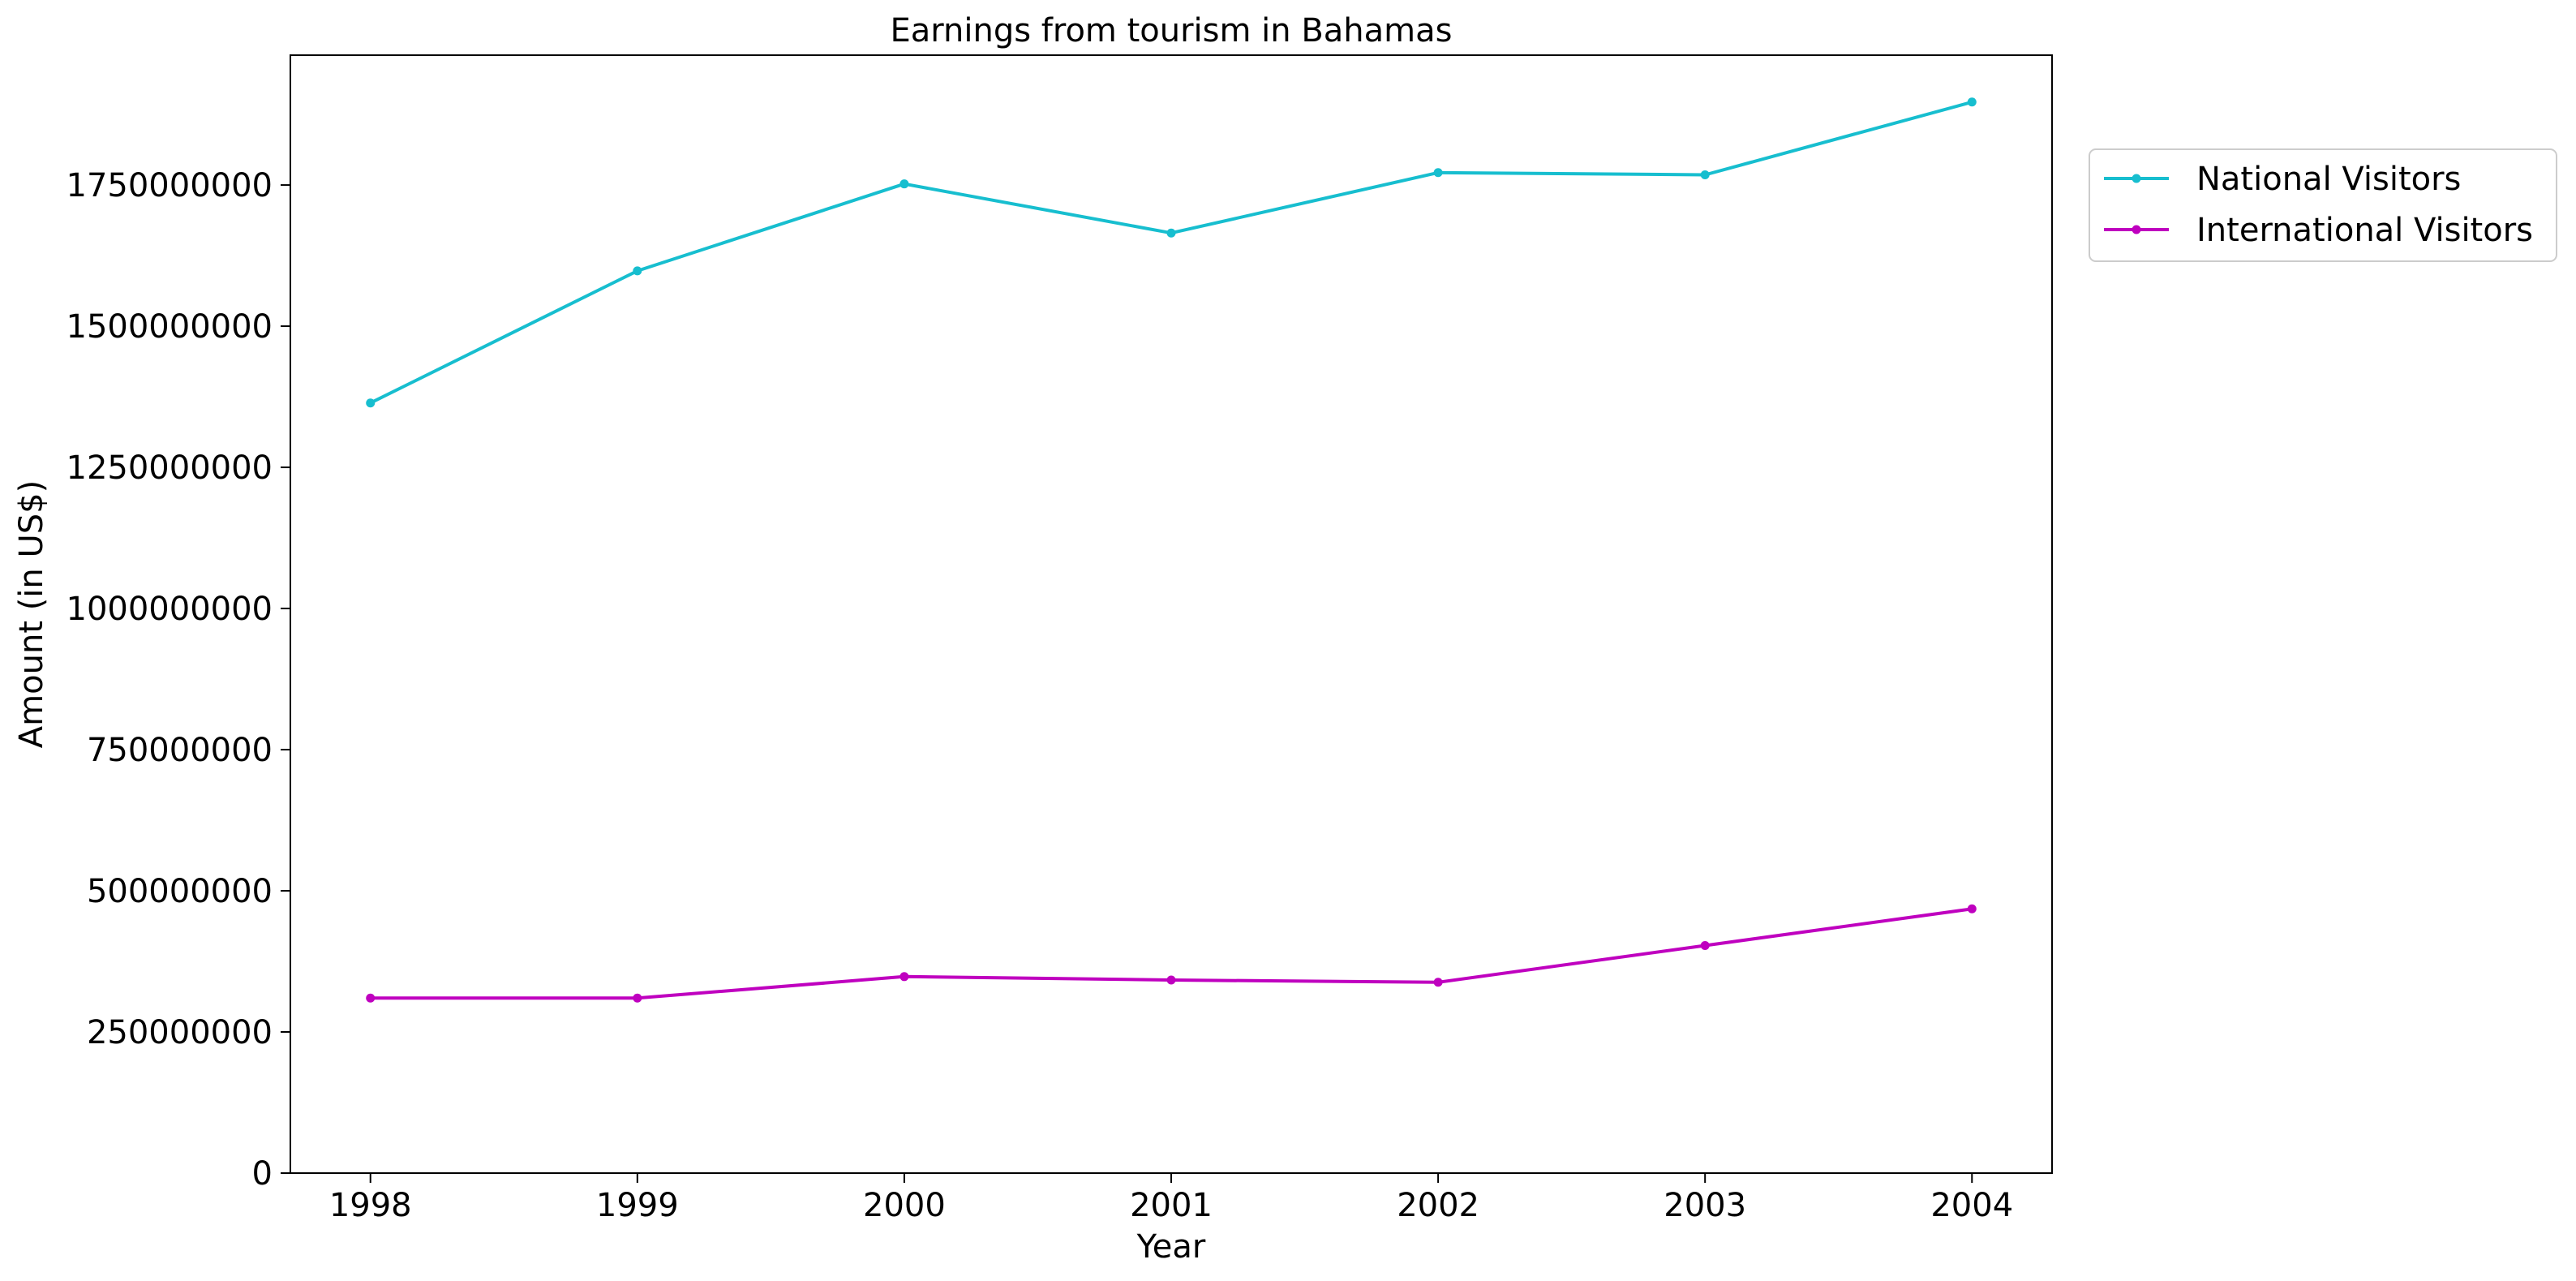 This screenshot has width=2576, height=1281. Describe the element at coordinates (2328, 179) in the screenshot. I see `legend-label-national-visitors: National Visitors` at that location.